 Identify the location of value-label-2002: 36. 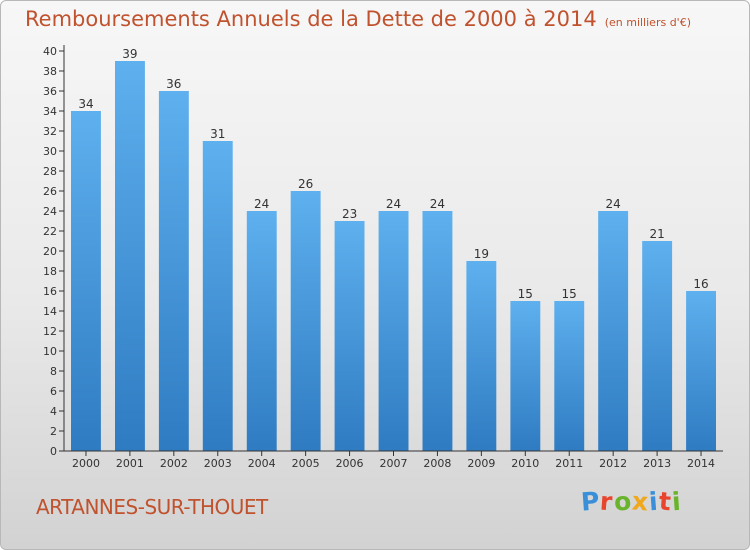
(173, 84).